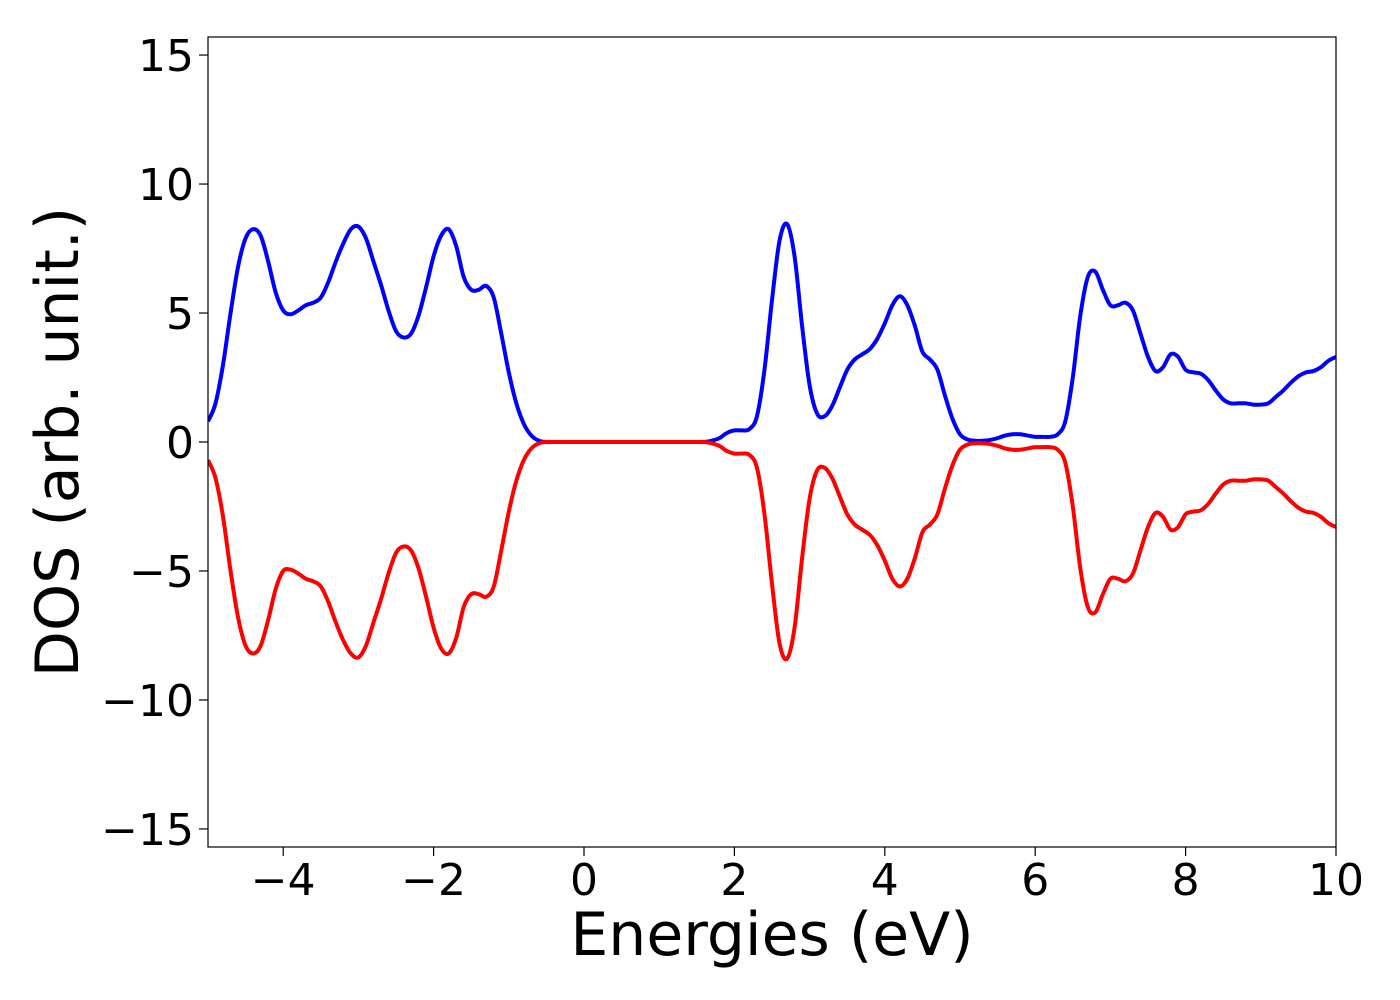 Image resolution: width=1400 pixels, height=1000 pixels. What do you see at coordinates (433, 880) in the screenshot?
I see `x-tick-label: −2` at bounding box center [433, 880].